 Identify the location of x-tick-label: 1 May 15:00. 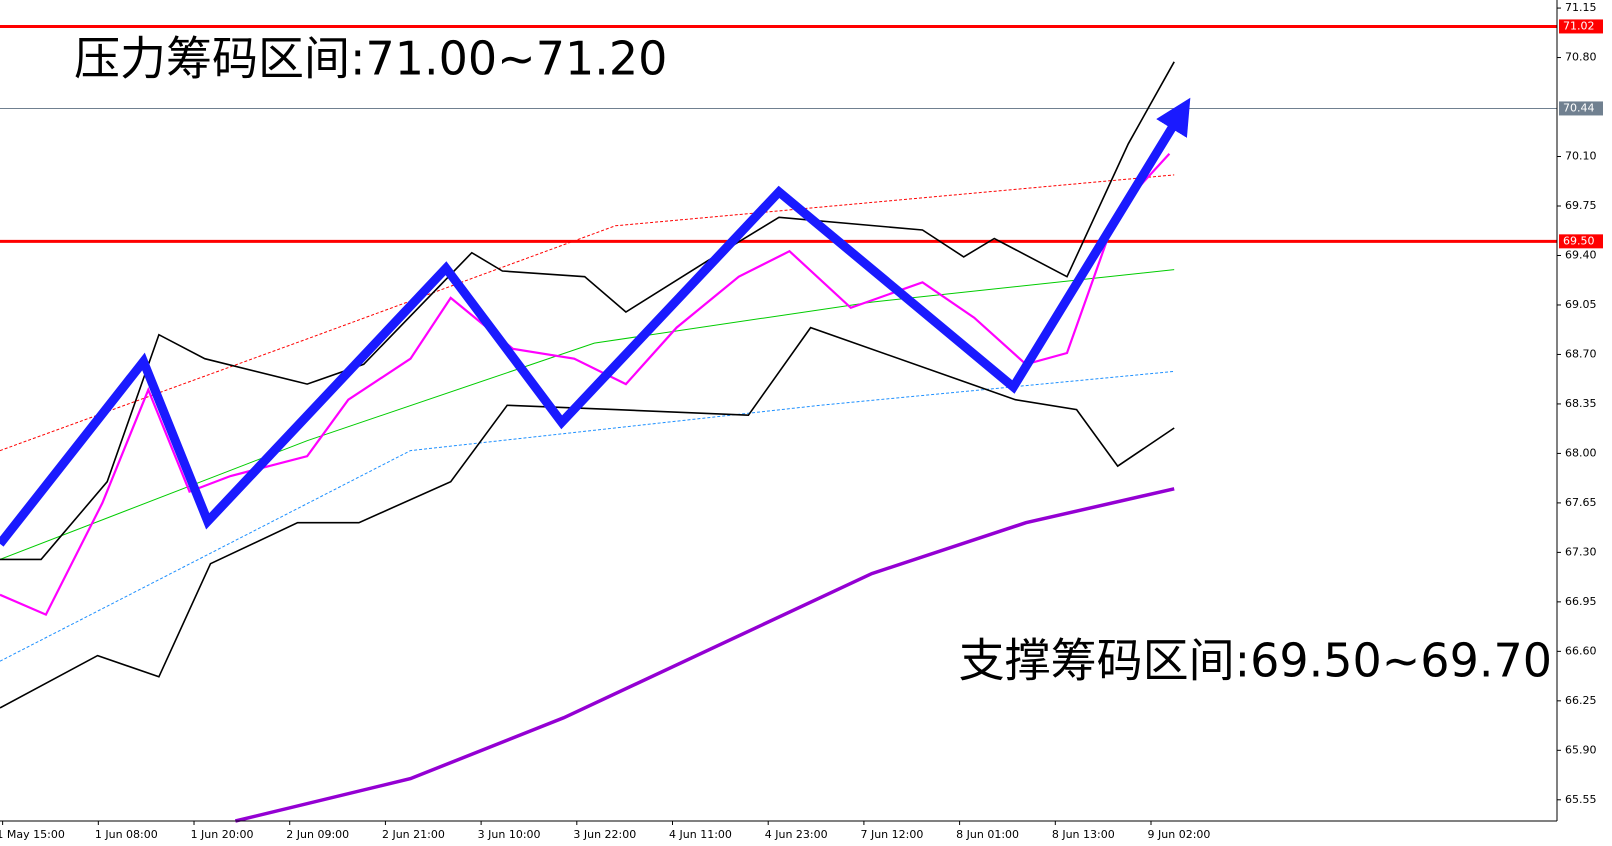
(32, 834).